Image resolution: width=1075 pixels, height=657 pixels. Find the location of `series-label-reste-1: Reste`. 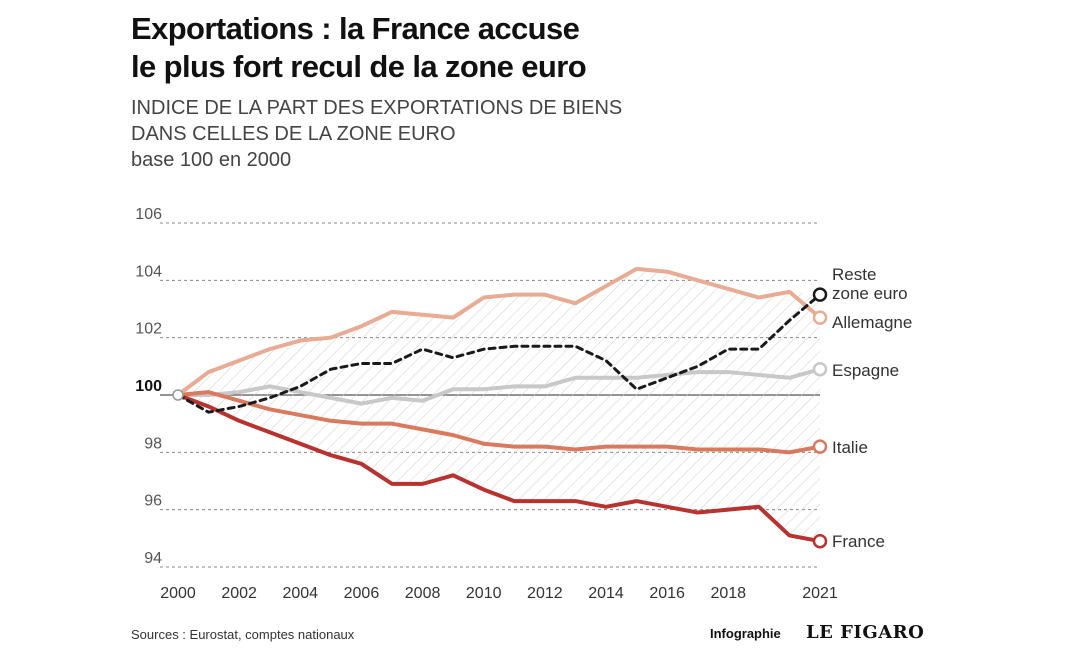

series-label-reste-1: Reste is located at coordinates (854, 274).